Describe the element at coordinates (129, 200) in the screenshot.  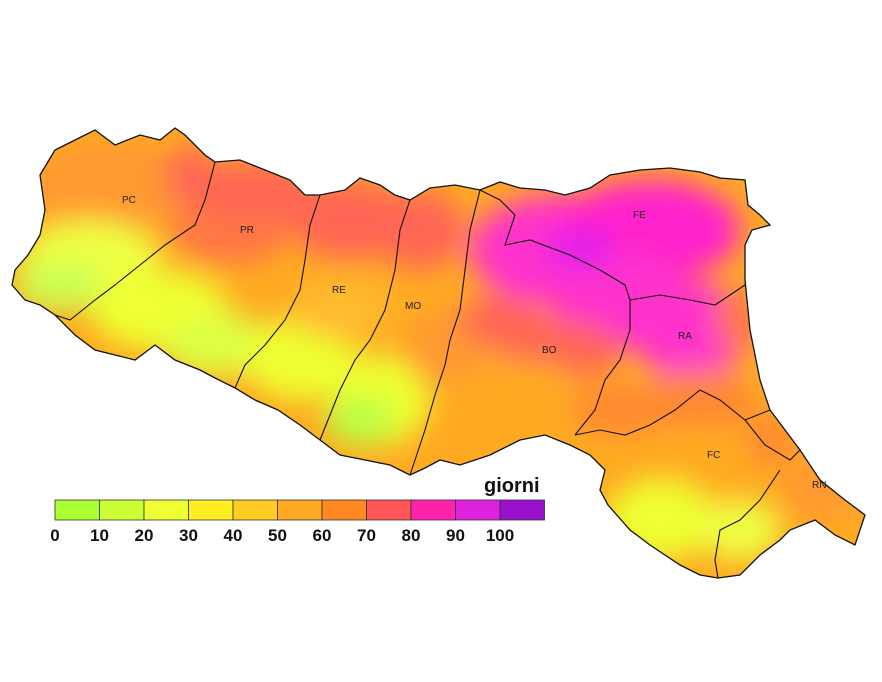
I see `province-label-pc: PC` at that location.